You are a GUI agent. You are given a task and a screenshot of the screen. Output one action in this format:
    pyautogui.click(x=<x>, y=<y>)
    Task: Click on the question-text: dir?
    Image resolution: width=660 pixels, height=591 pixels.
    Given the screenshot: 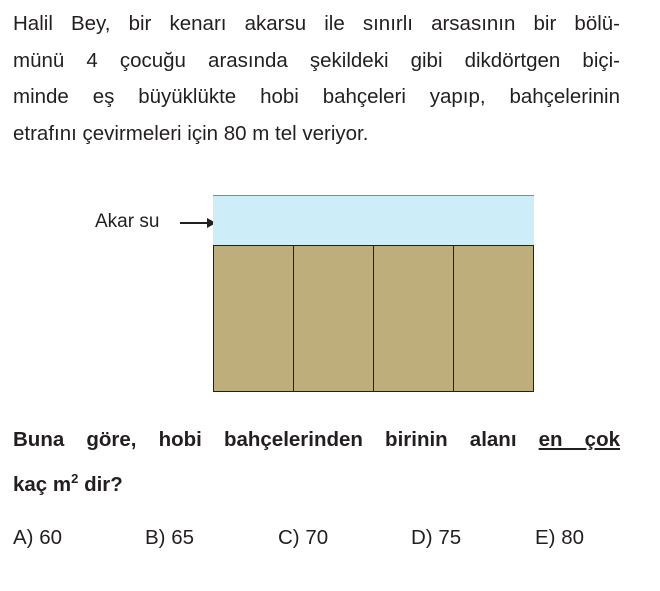 What is the action you would take?
    pyautogui.click(x=100, y=484)
    